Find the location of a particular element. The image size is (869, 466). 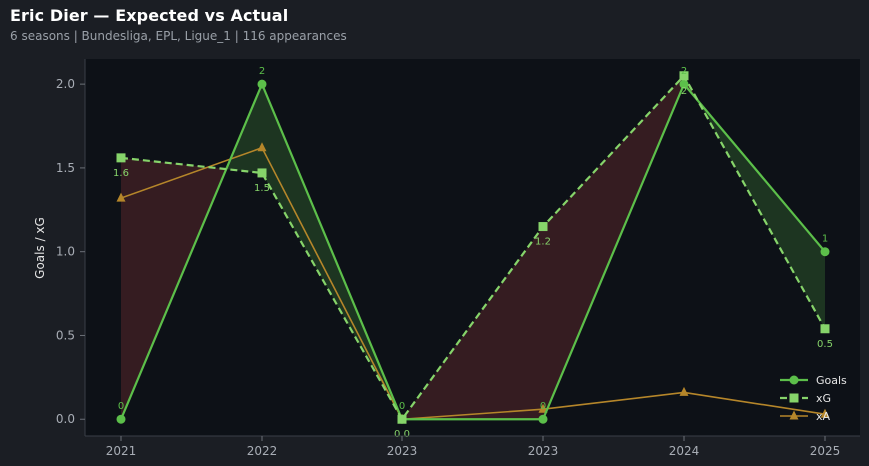

xg-data-label: 0.0 is located at coordinates (402, 434).